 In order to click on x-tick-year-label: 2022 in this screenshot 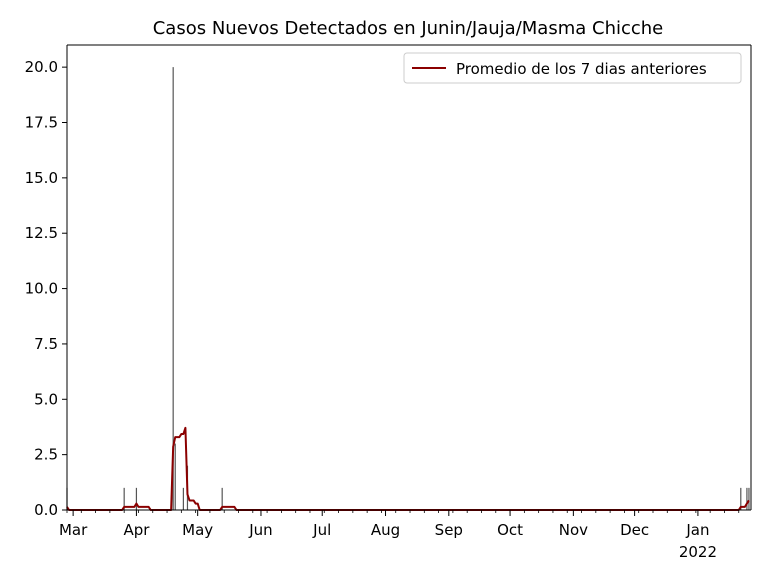, I will do `click(698, 552)`.